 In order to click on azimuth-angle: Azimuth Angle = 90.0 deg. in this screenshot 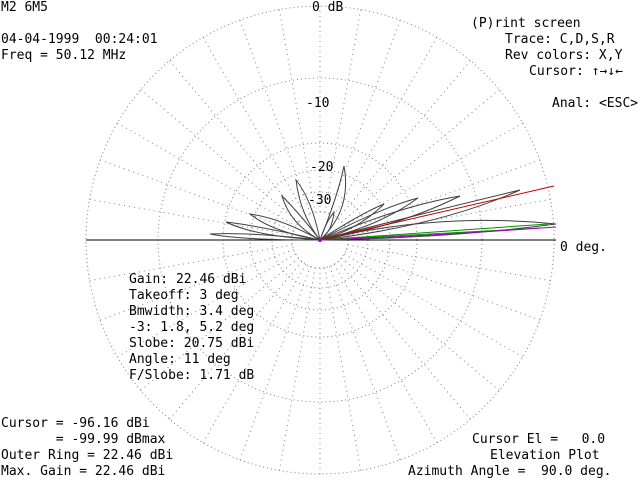, I will do `click(510, 471)`.